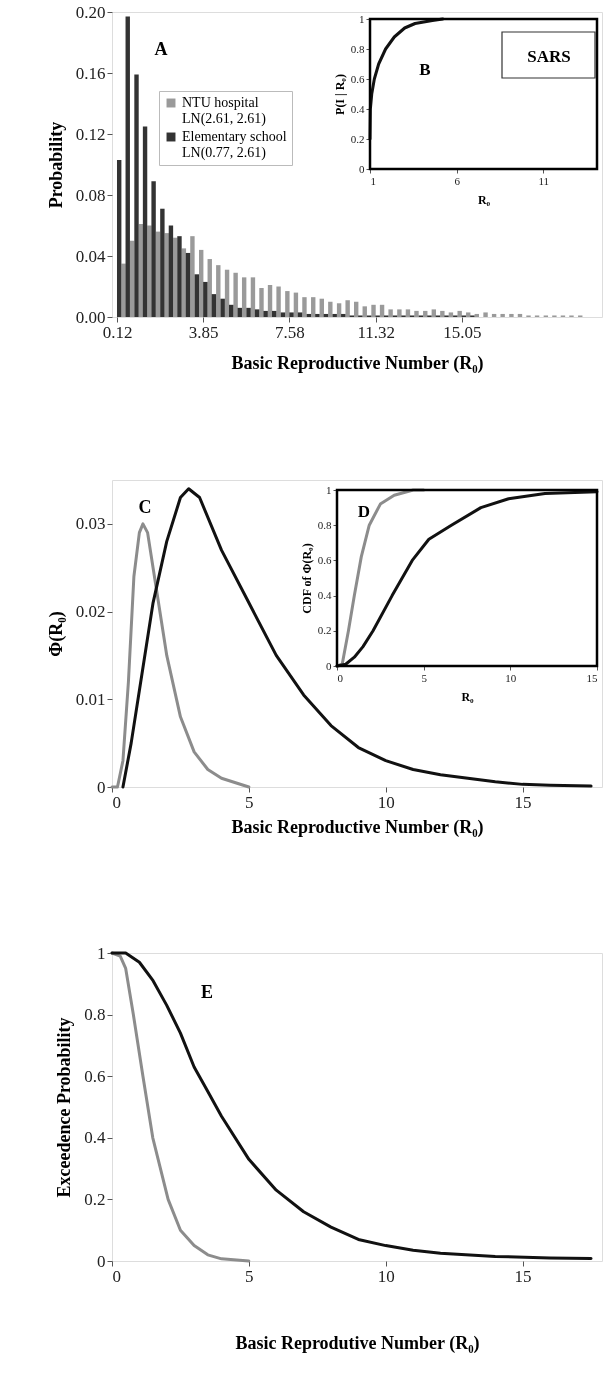 The width and height of the screenshot is (615, 1378). I want to click on x-tick-label: 11.32, so click(376, 332).